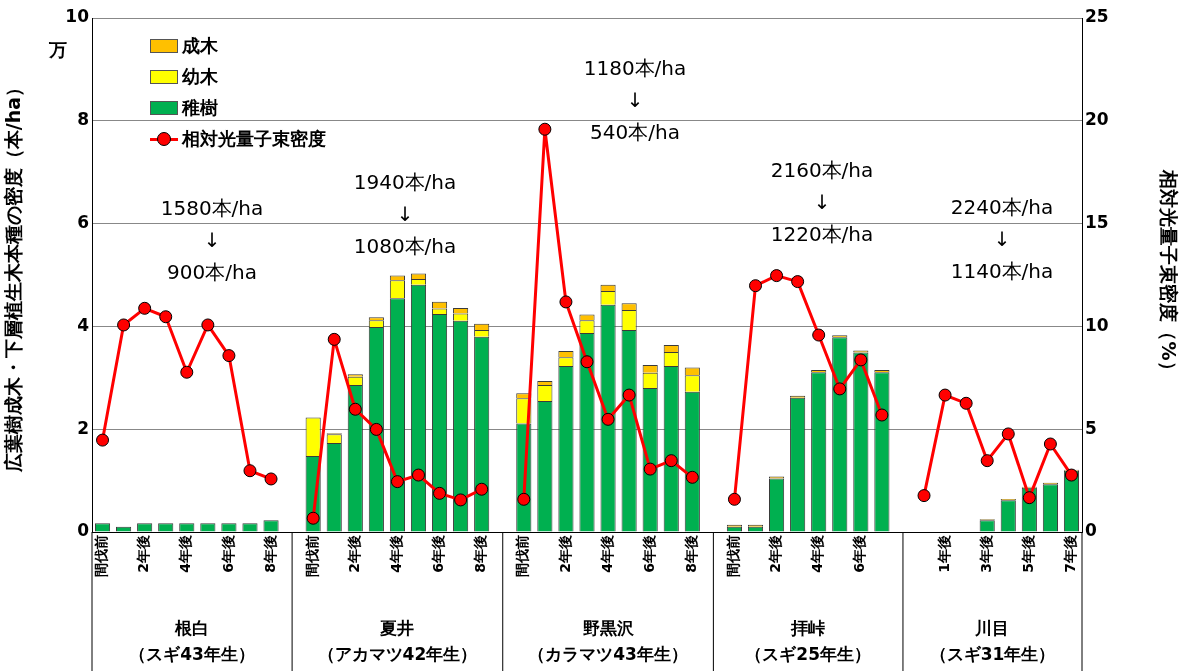 This screenshot has width=1182, height=671. I want to click on x-tick-label: 1年後, so click(943, 554).